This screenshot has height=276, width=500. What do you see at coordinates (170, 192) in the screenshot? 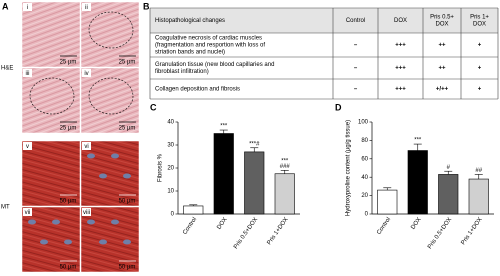
I see `y-tick-label: 10` at bounding box center [170, 192].